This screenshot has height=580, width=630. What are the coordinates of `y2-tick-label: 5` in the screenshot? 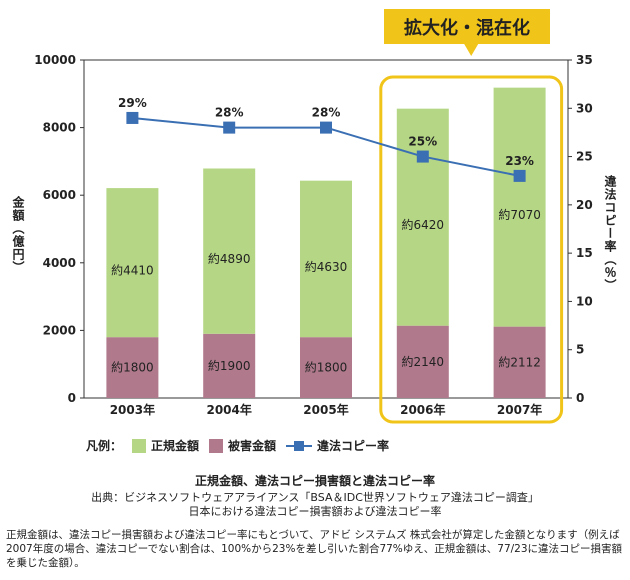 It's located at (580, 350).